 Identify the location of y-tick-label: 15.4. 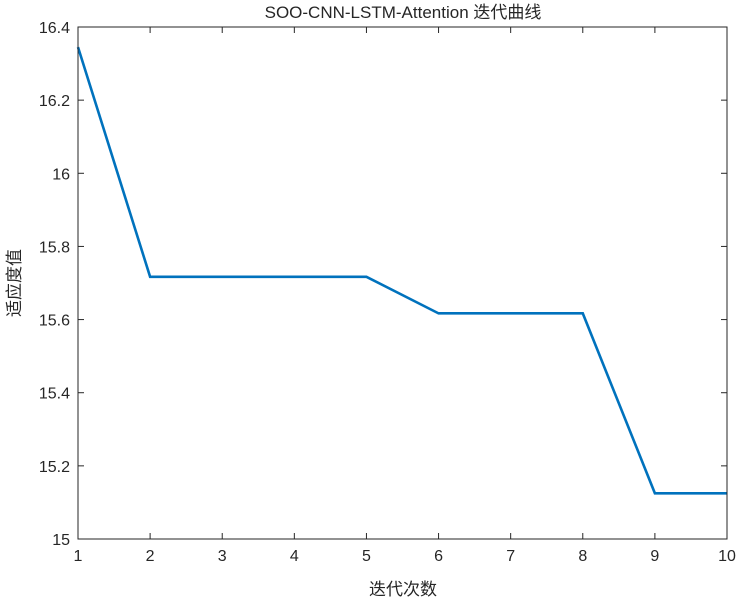
(54, 394).